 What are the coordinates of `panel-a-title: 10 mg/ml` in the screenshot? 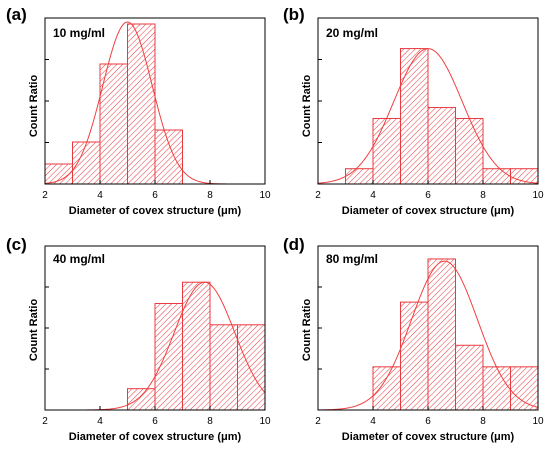 It's located at (79, 33).